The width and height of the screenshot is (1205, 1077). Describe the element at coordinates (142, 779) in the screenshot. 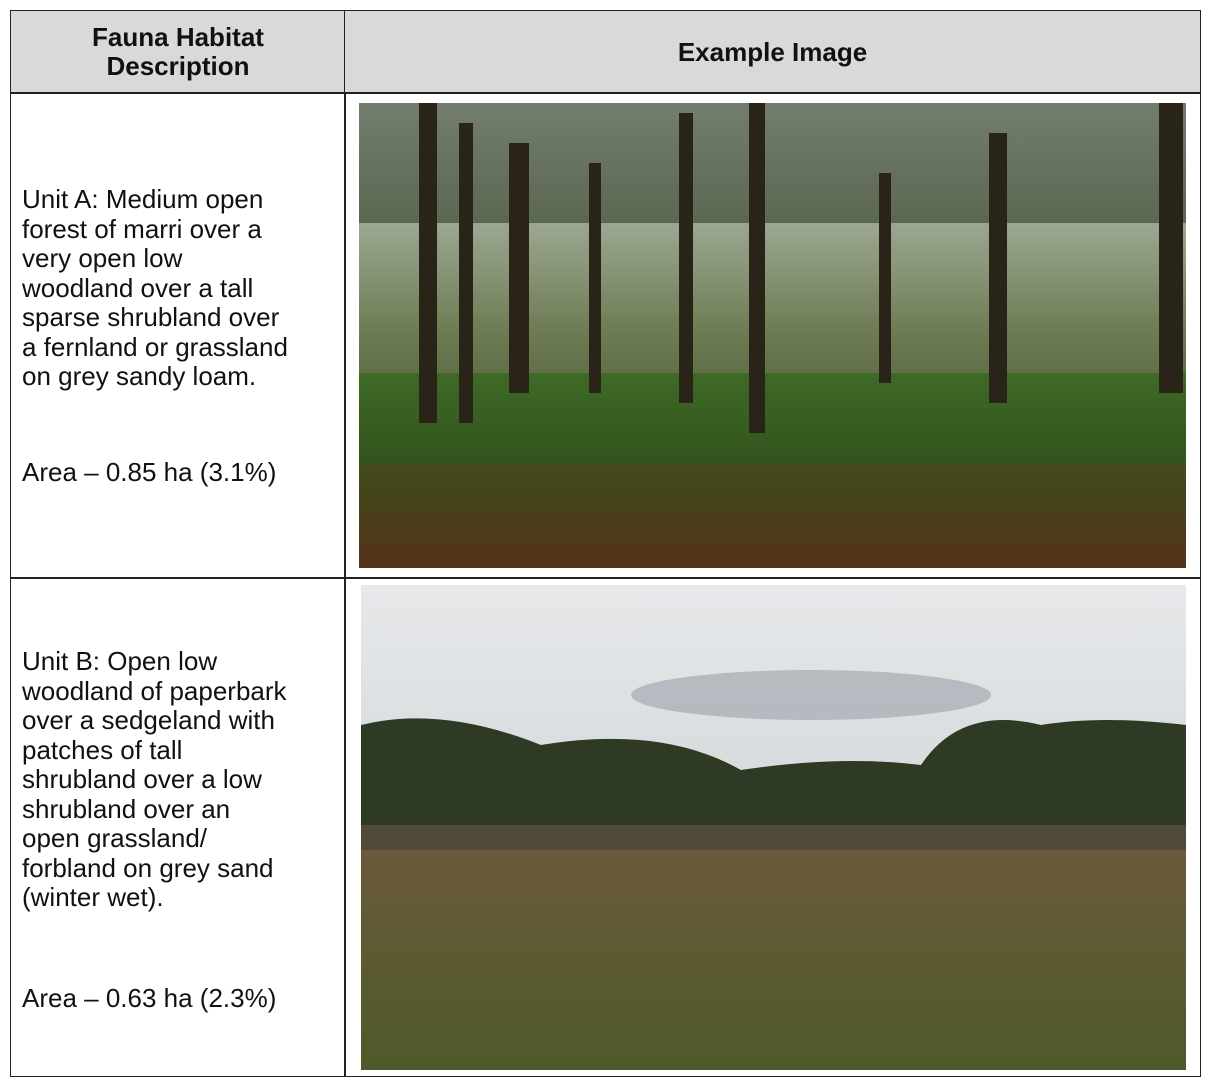

I see `description-line: shrubland over a low` at that location.